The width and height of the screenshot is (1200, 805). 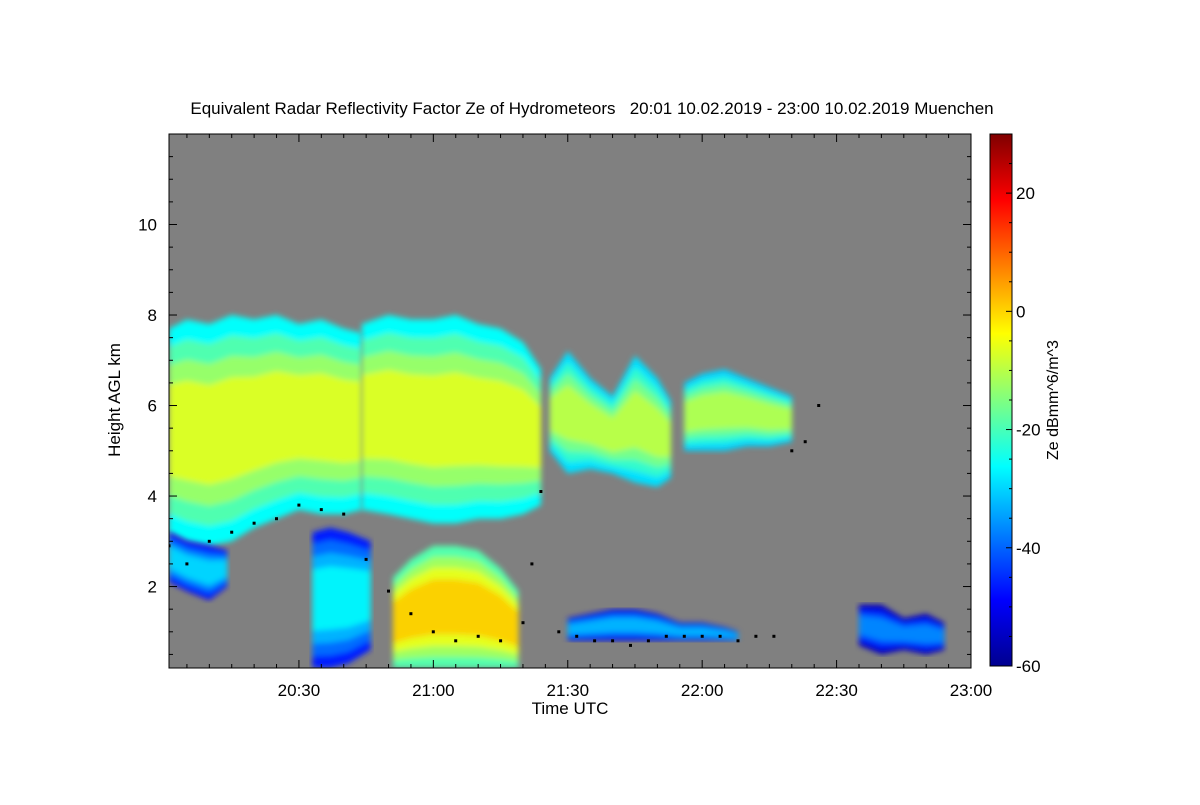 I want to click on colorbar, so click(x=1001, y=400).